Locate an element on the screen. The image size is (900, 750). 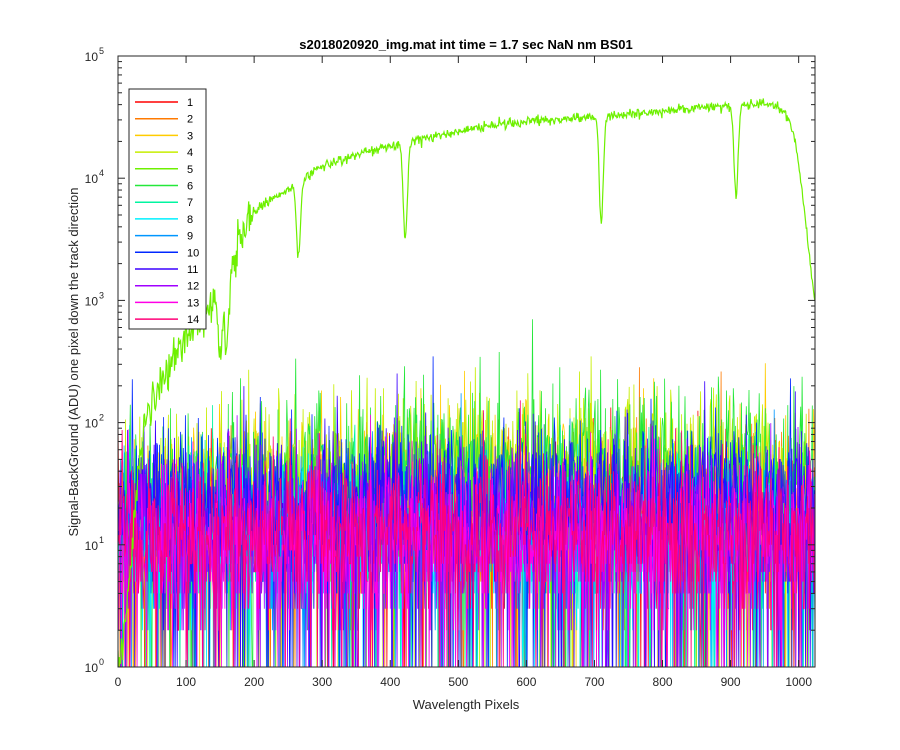
legend-label-11: 11 is located at coordinates (192, 270).